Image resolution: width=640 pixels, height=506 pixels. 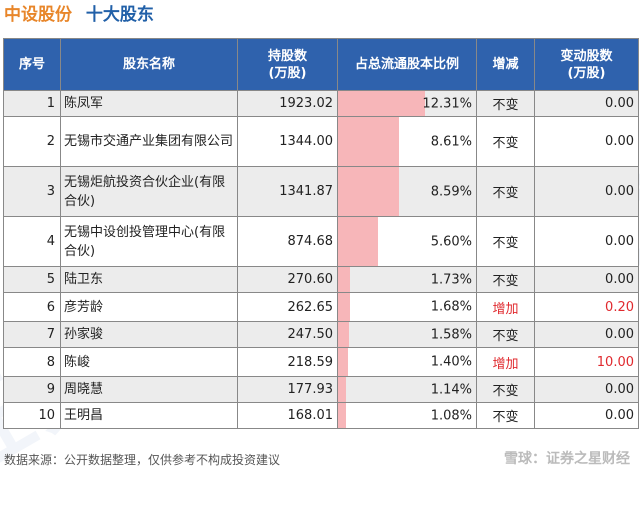 What do you see at coordinates (149, 279) in the screenshot?
I see `shareholder-name: 陆卫东` at bounding box center [149, 279].